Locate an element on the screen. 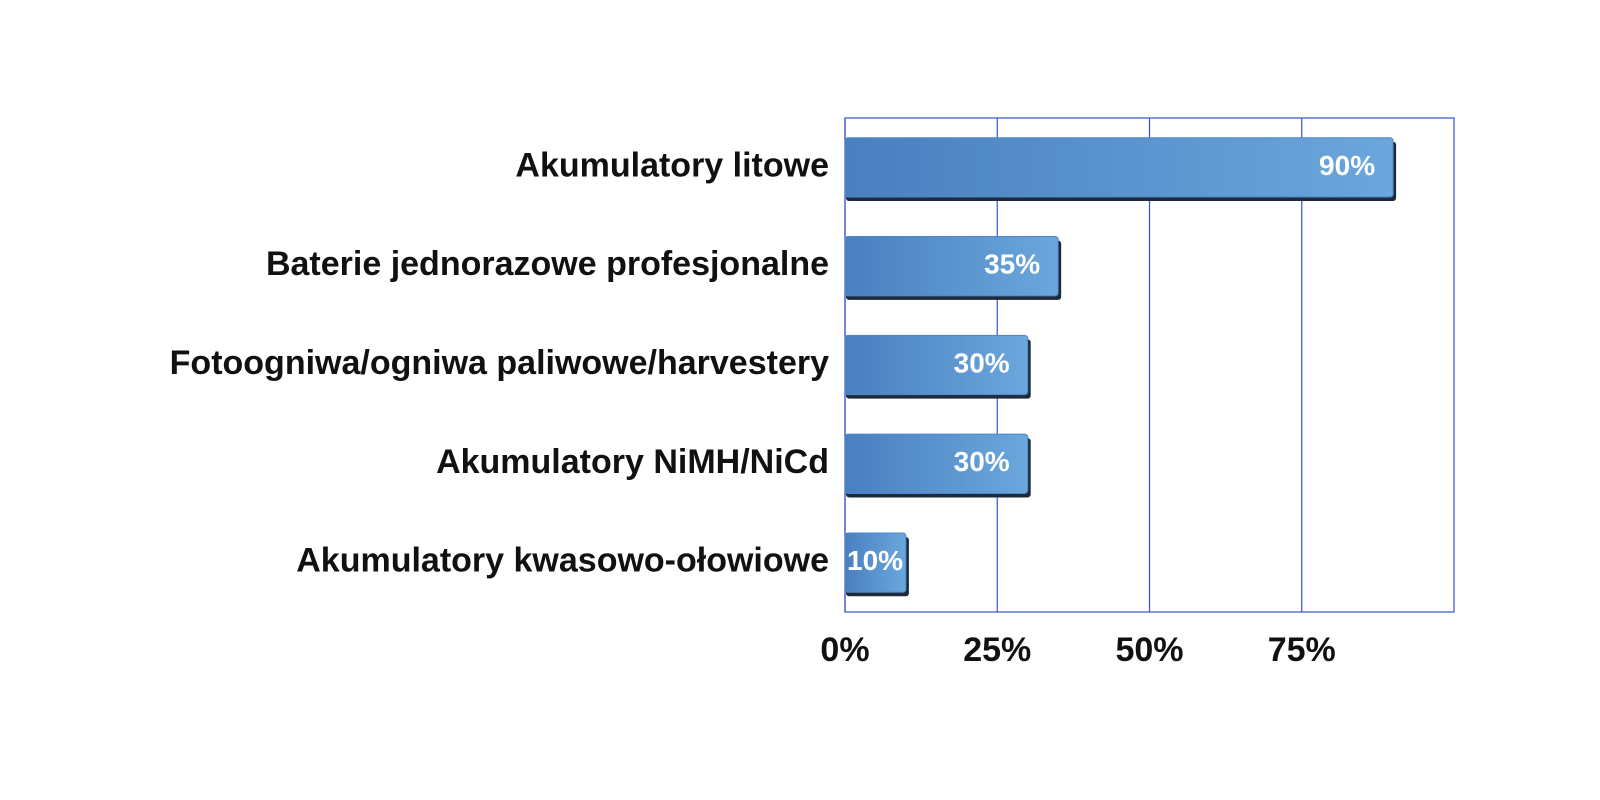  y-tick-label: Akumulatory kwasowo-ołowiowe is located at coordinates (562, 561).